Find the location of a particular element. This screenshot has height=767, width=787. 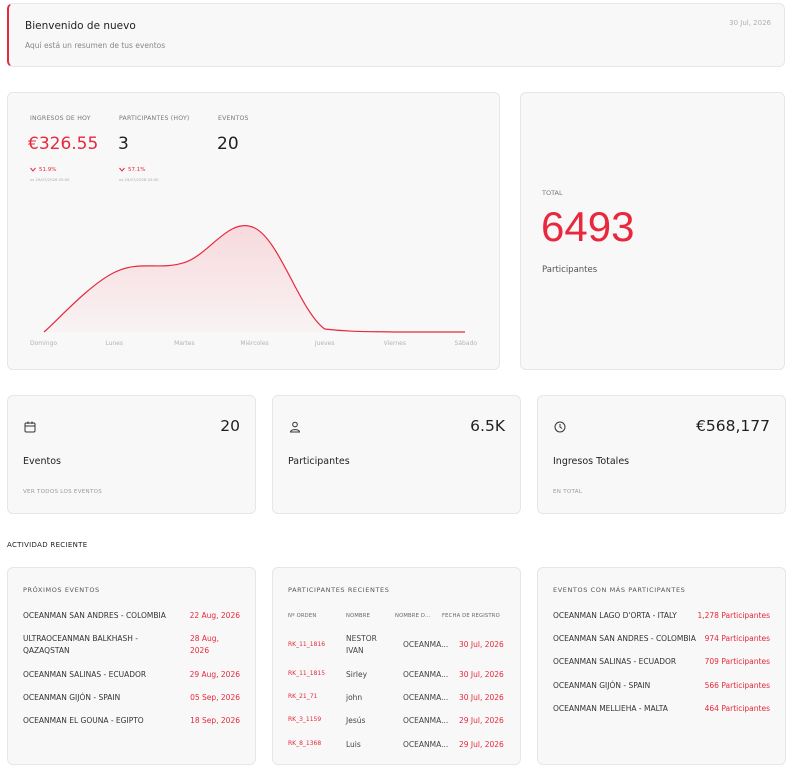

participants-vs: vs 29/07/2026 05:00 is located at coordinates (139, 179).